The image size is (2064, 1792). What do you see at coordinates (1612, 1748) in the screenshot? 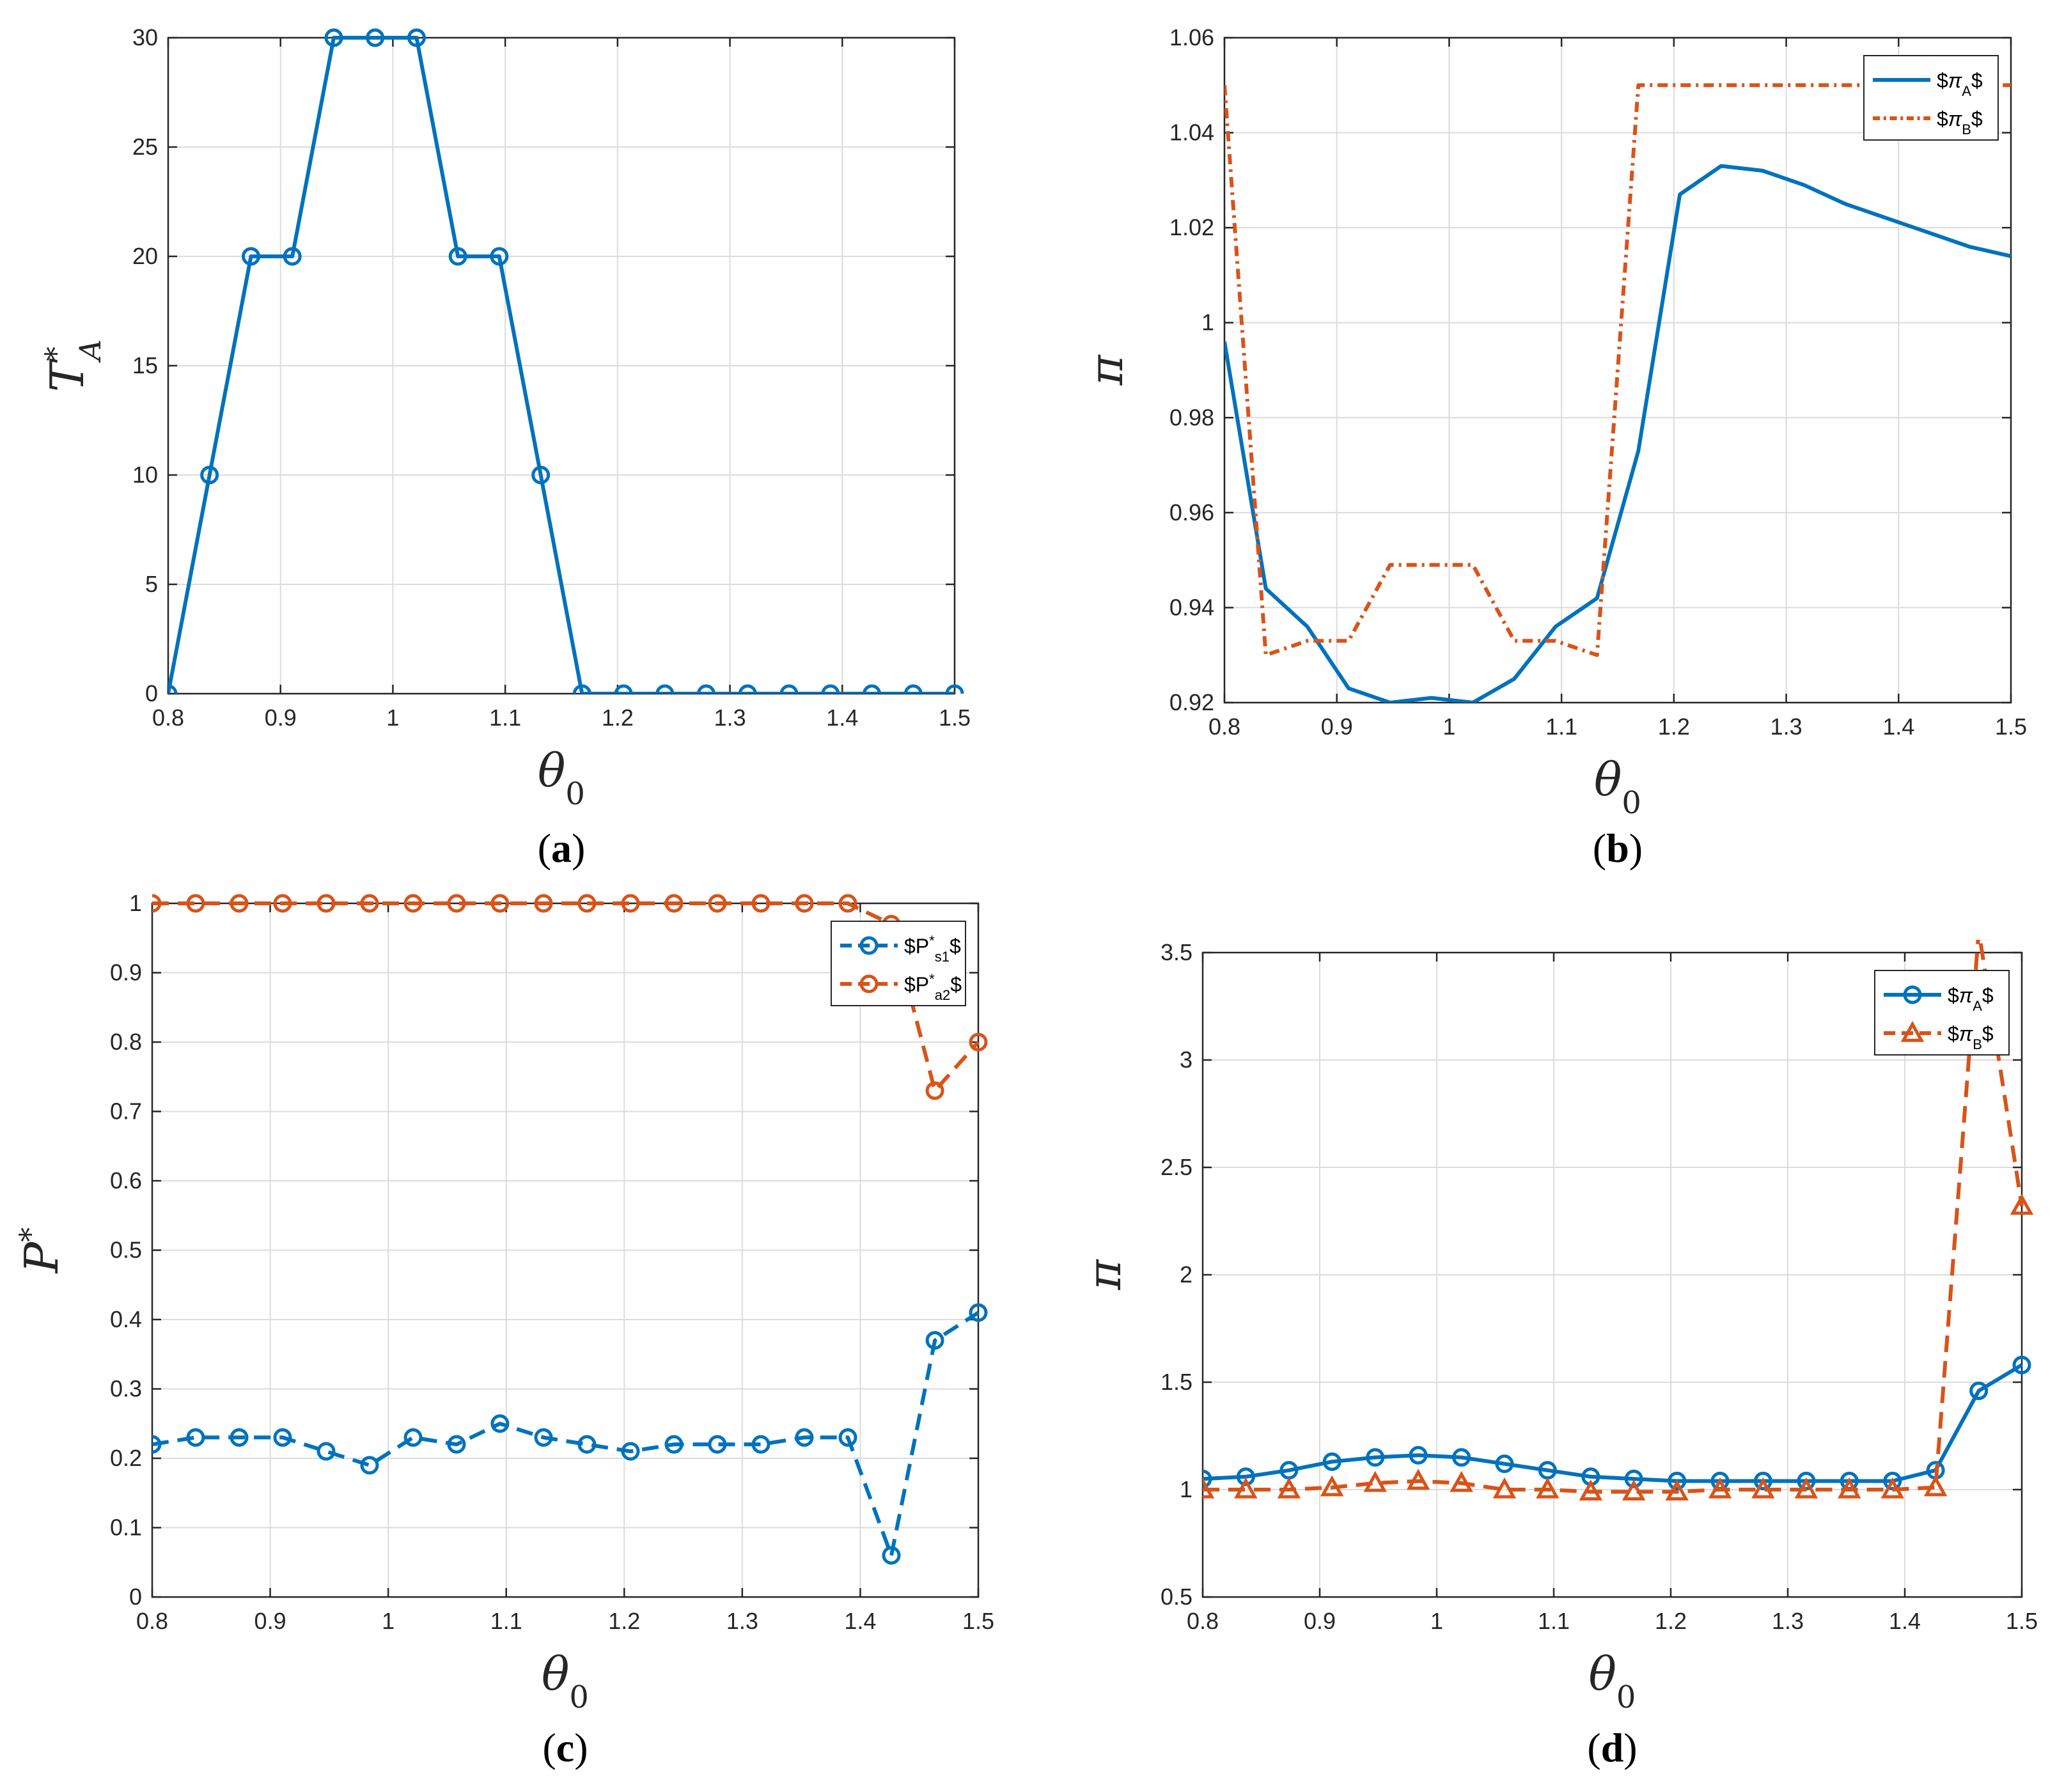
I see `panel-caption: (d)` at bounding box center [1612, 1748].